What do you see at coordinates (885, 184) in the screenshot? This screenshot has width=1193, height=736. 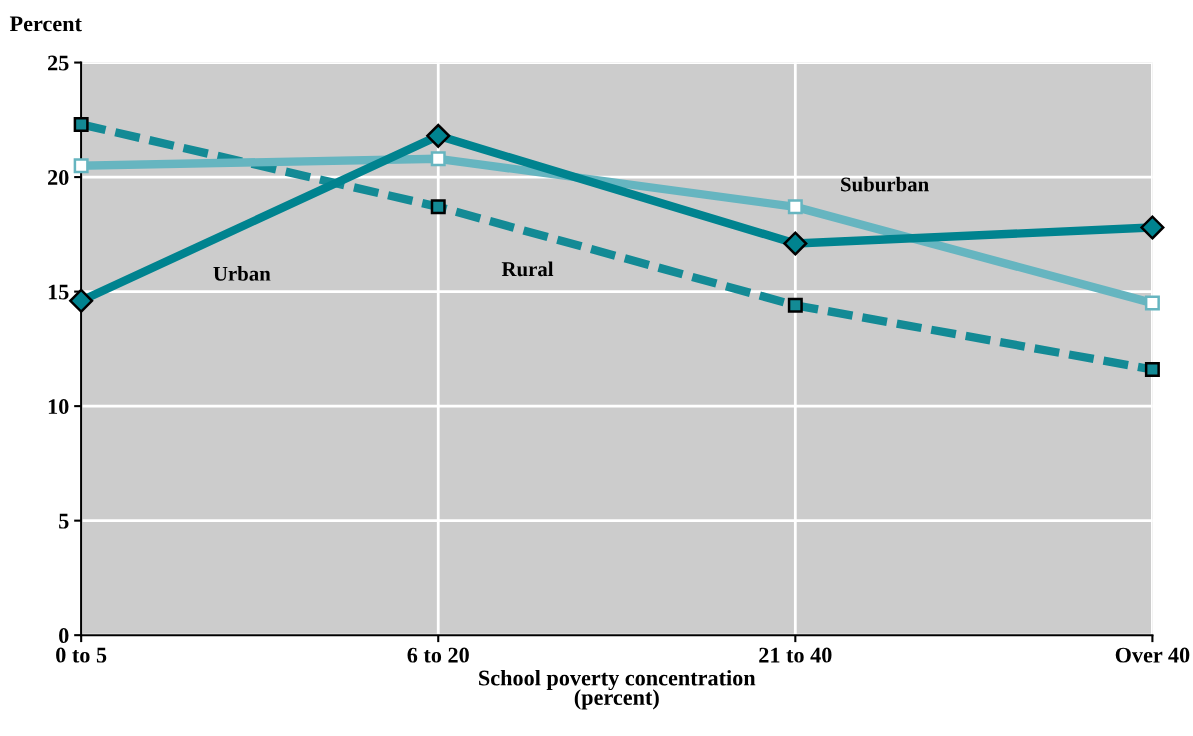 I see `series-label: Suburban` at bounding box center [885, 184].